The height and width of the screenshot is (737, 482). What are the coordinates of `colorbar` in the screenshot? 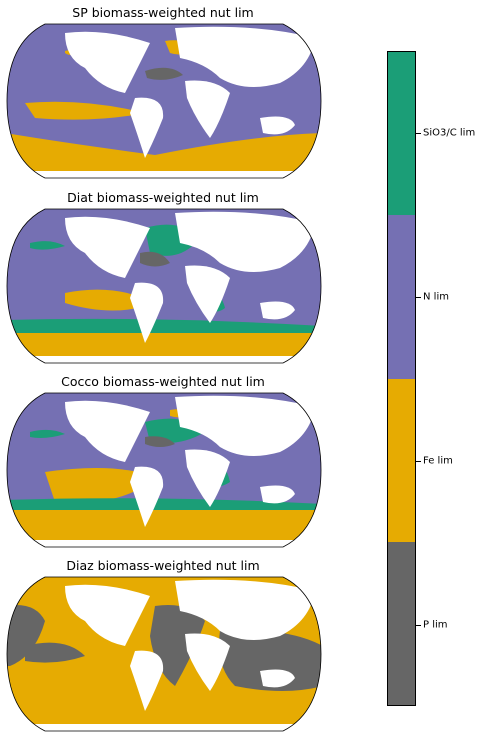 It's located at (401, 378).